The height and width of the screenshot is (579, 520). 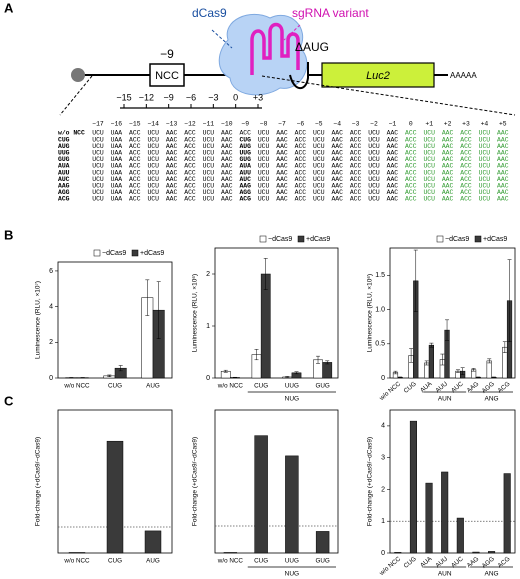 I want to click on legend-swatch, so click(x=440, y=239).